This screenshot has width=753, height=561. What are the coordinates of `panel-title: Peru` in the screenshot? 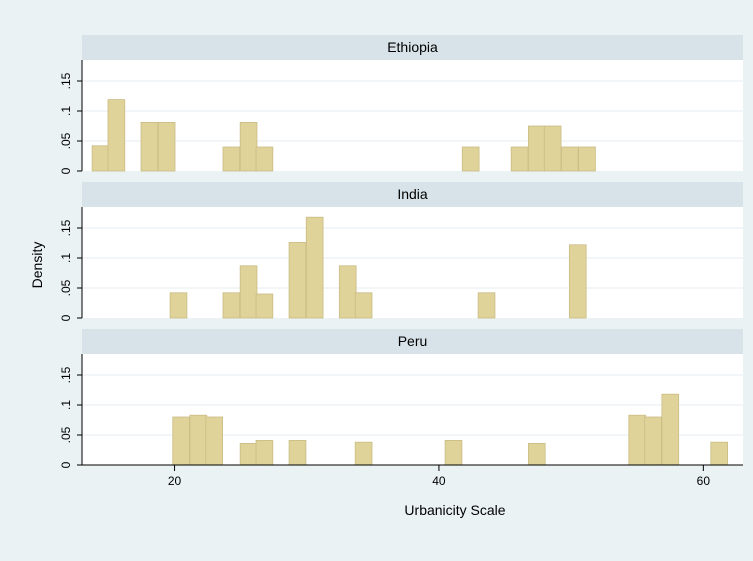 It's located at (413, 341).